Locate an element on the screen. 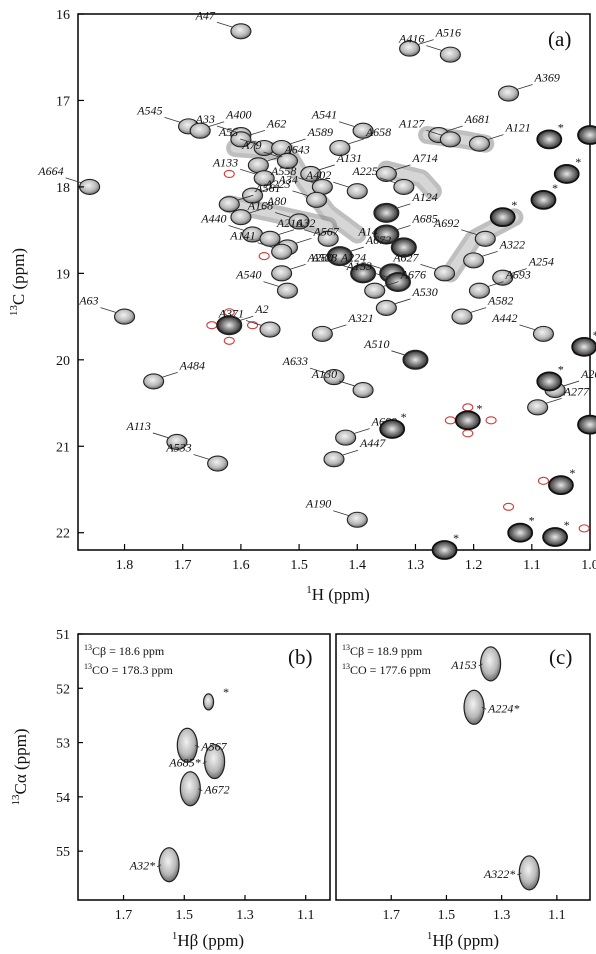 This screenshot has height=954, width=596. peak-a582 is located at coordinates (462, 316).